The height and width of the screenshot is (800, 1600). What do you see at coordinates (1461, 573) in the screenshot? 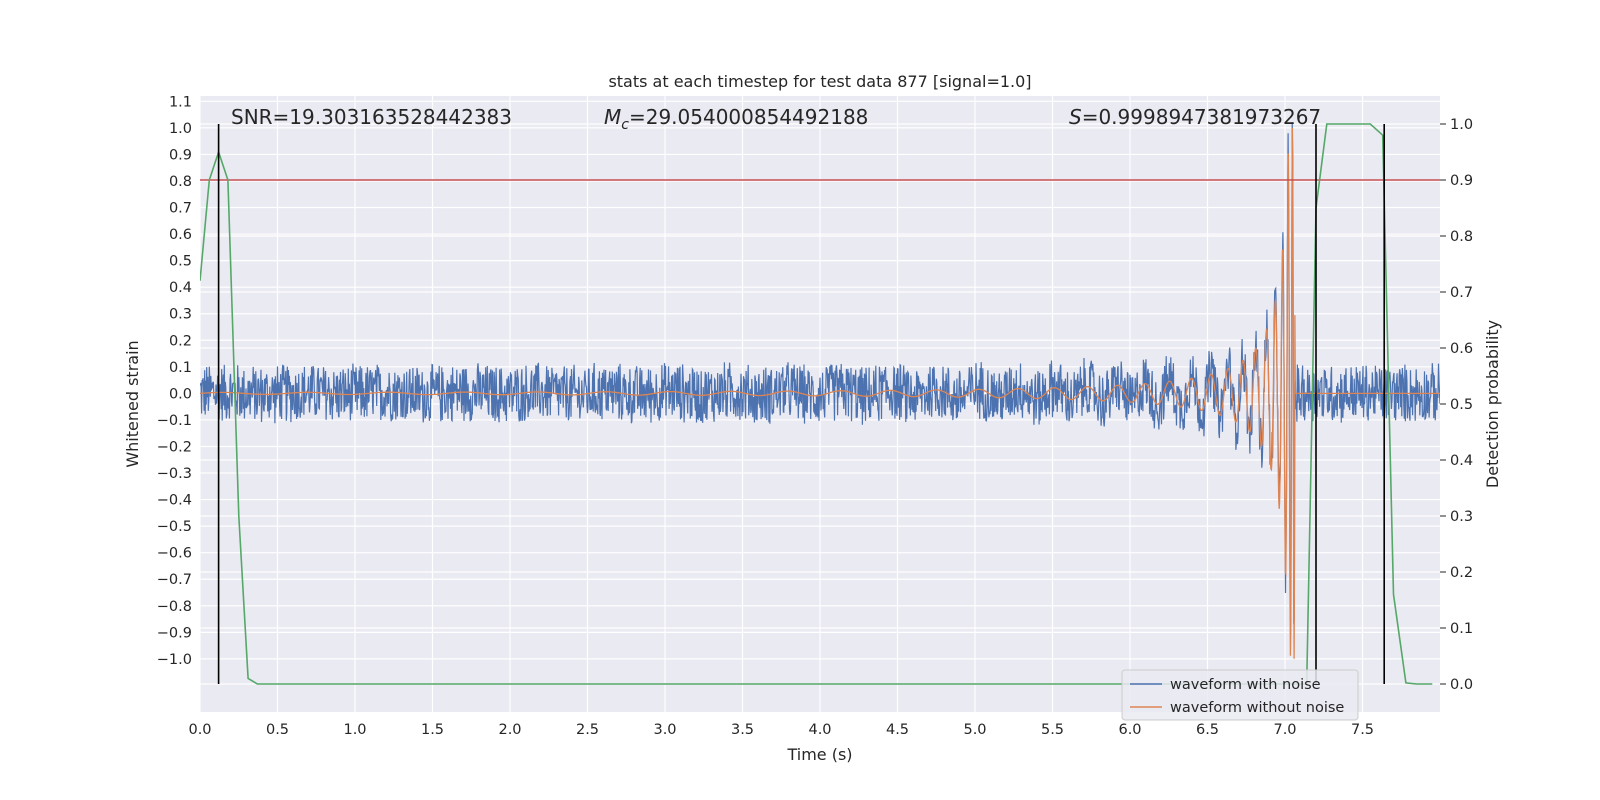
I see `y-tick-label-right: 0.2` at bounding box center [1461, 573].